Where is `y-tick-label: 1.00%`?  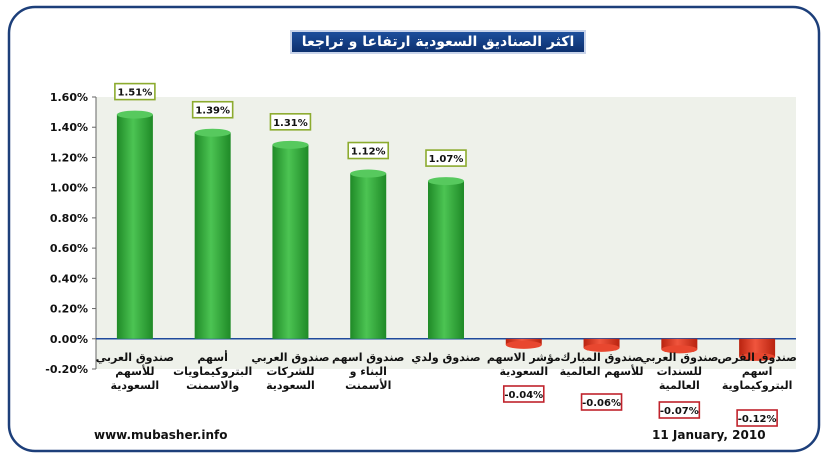 y-tick-label: 1.00% is located at coordinates (69, 188).